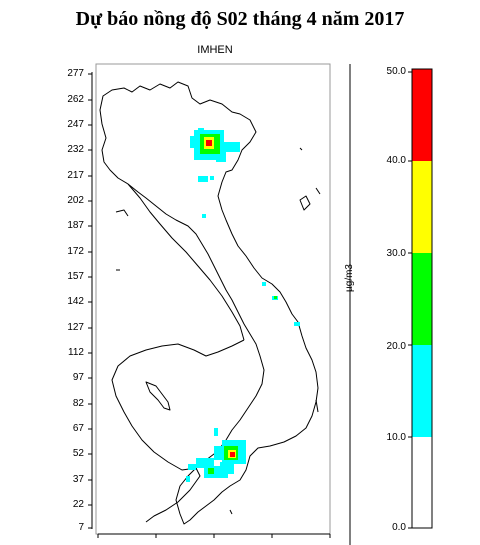 This screenshot has height=545, width=480. Describe the element at coordinates (399, 527) in the screenshot. I see `colorbar-tick-label: 0.0` at that location.